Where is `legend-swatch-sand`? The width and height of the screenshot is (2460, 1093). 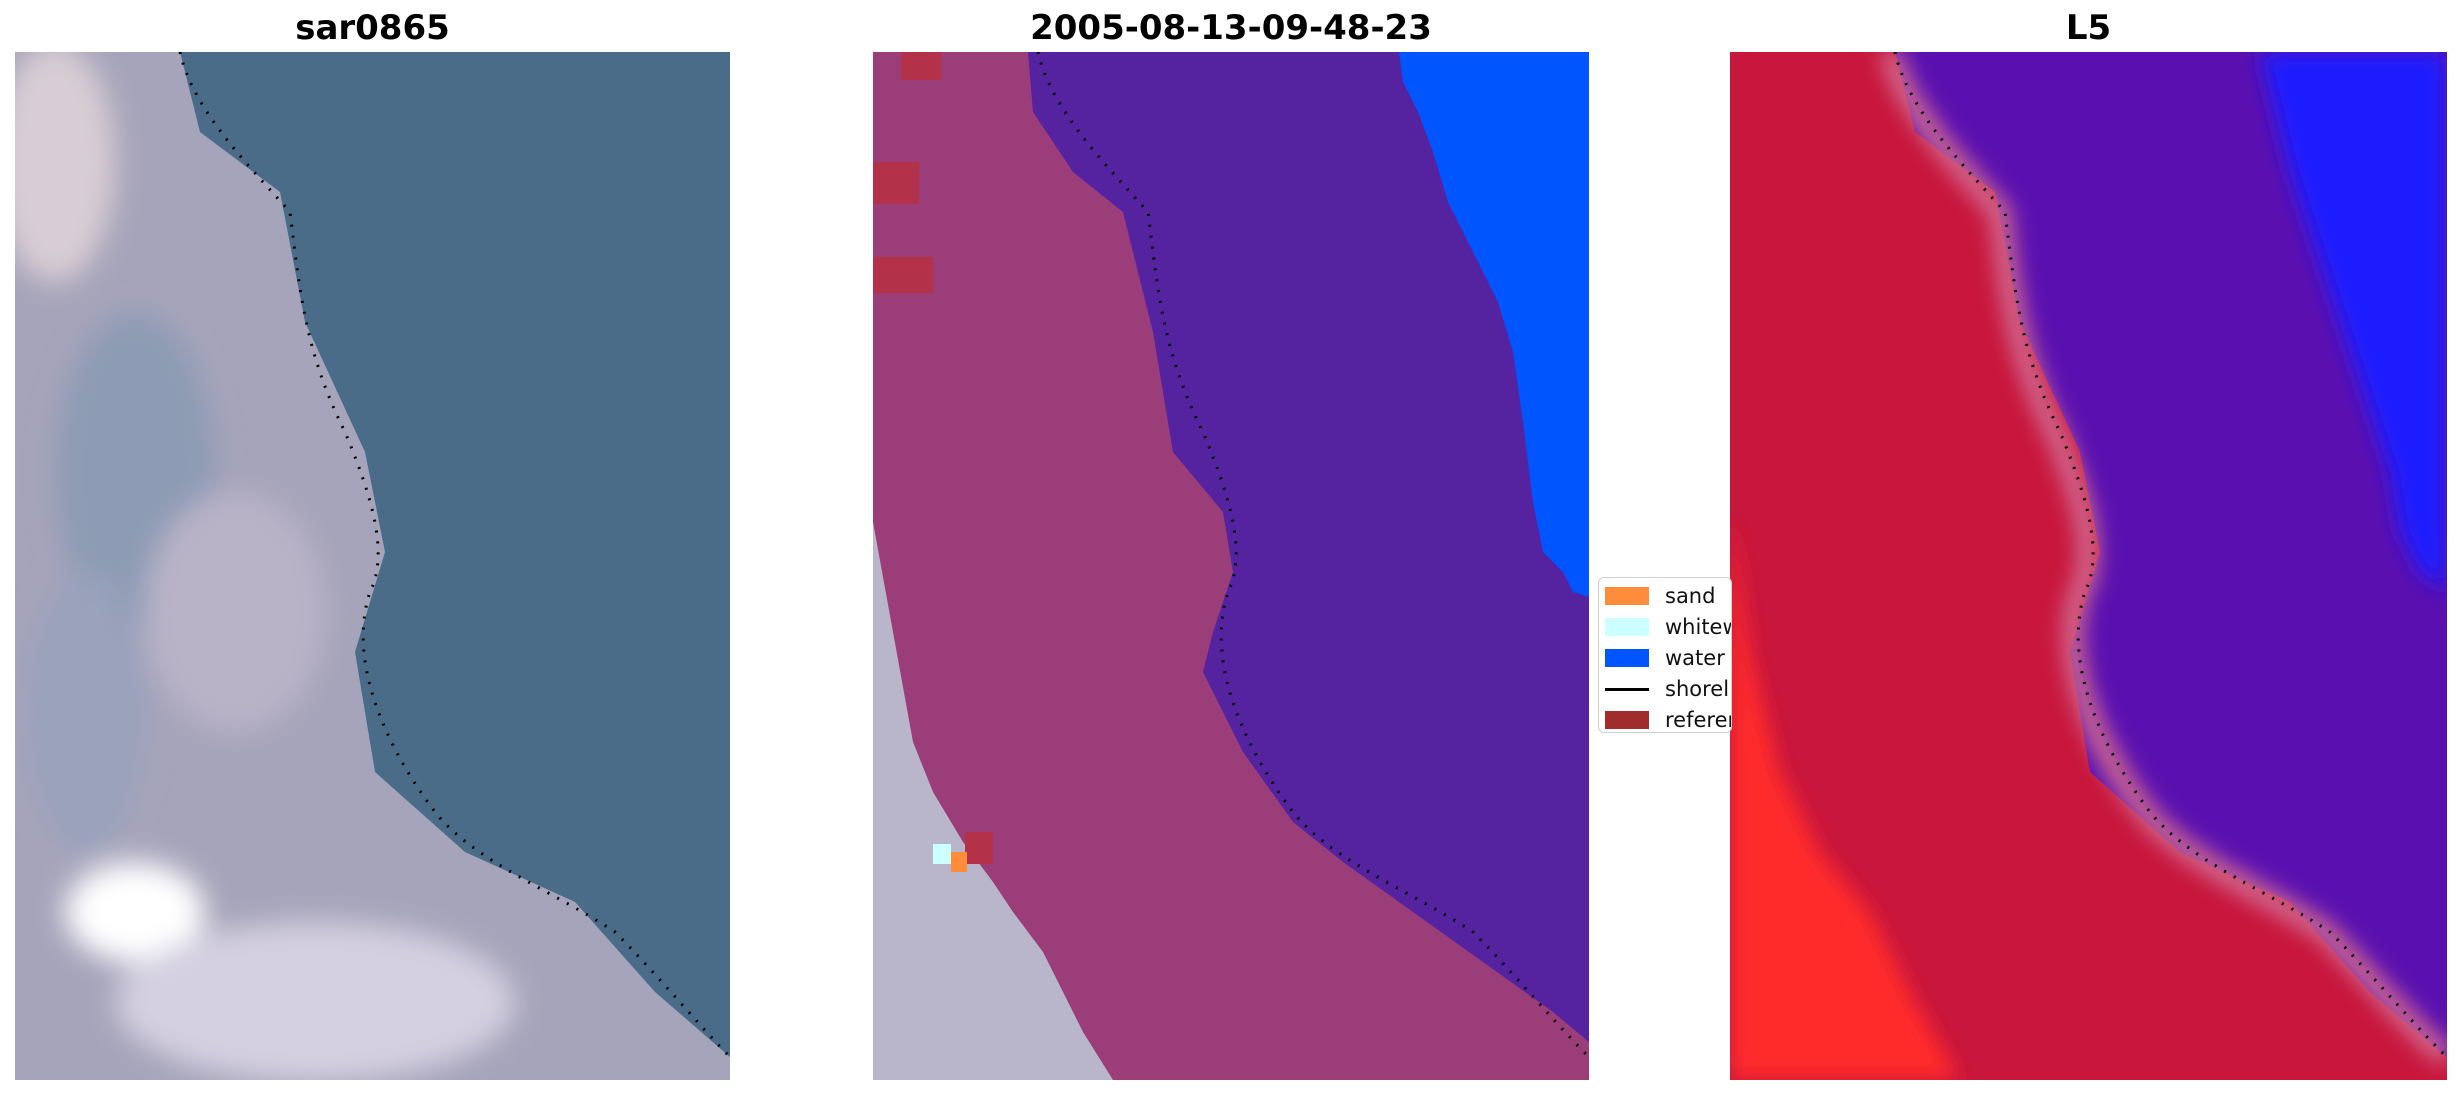 legend-swatch-sand is located at coordinates (1627, 596).